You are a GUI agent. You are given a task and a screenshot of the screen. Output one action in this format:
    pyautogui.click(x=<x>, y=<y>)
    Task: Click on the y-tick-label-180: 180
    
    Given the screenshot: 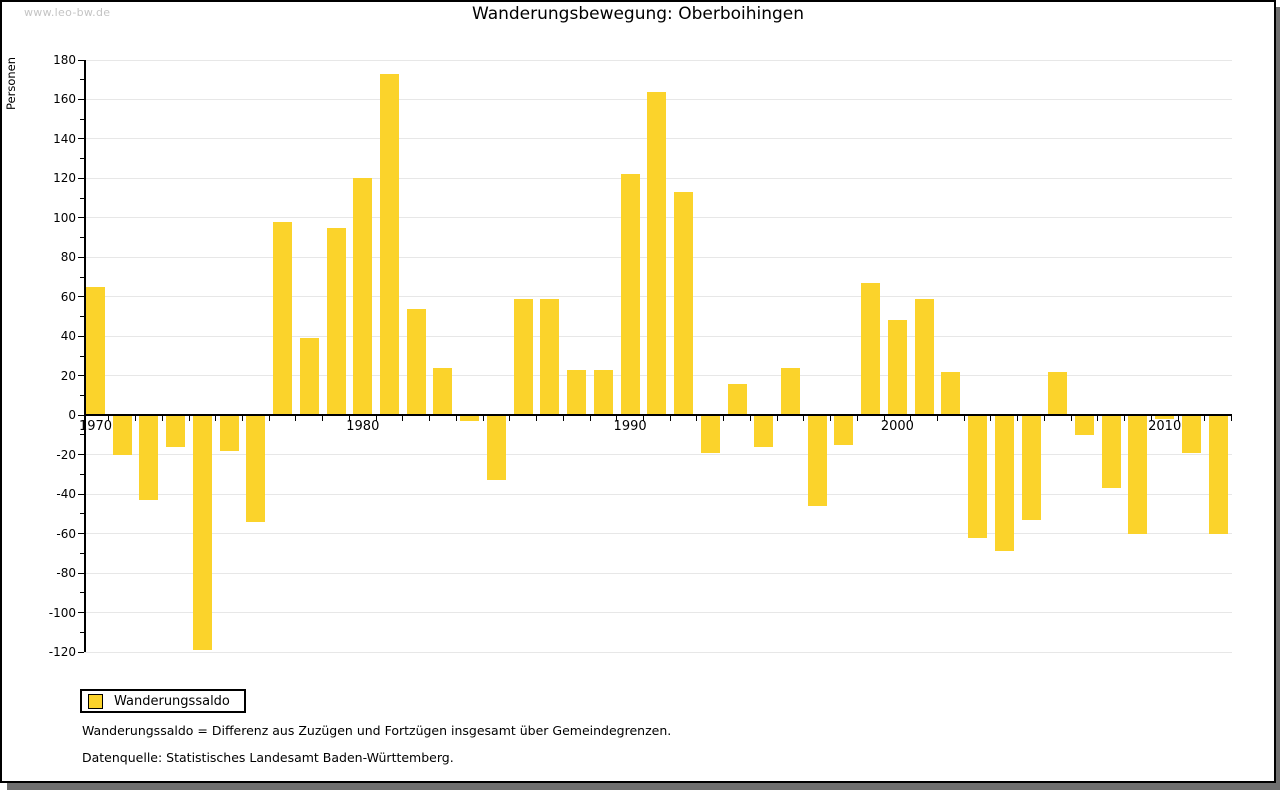 What is the action you would take?
    pyautogui.click(x=64, y=60)
    